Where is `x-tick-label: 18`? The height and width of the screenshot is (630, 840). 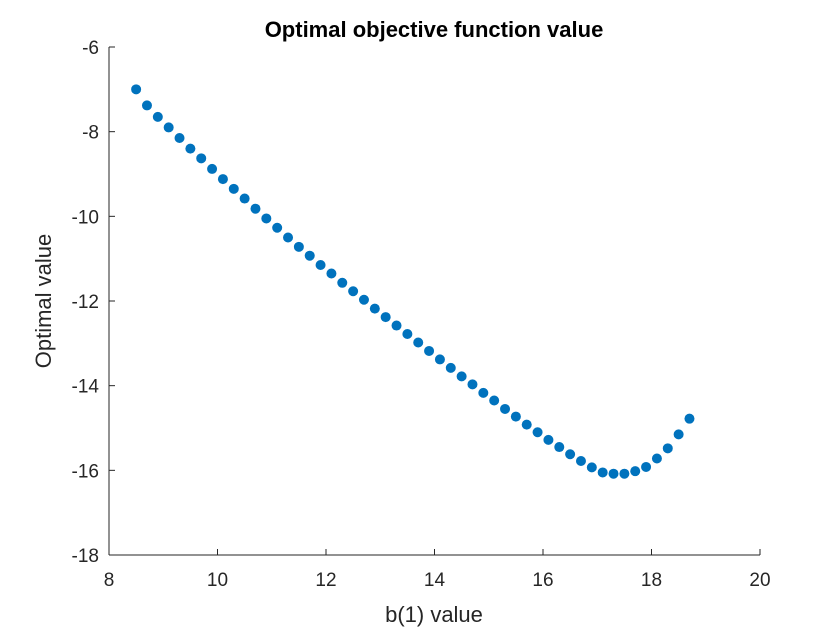
x-tick-label: 18 is located at coordinates (651, 580).